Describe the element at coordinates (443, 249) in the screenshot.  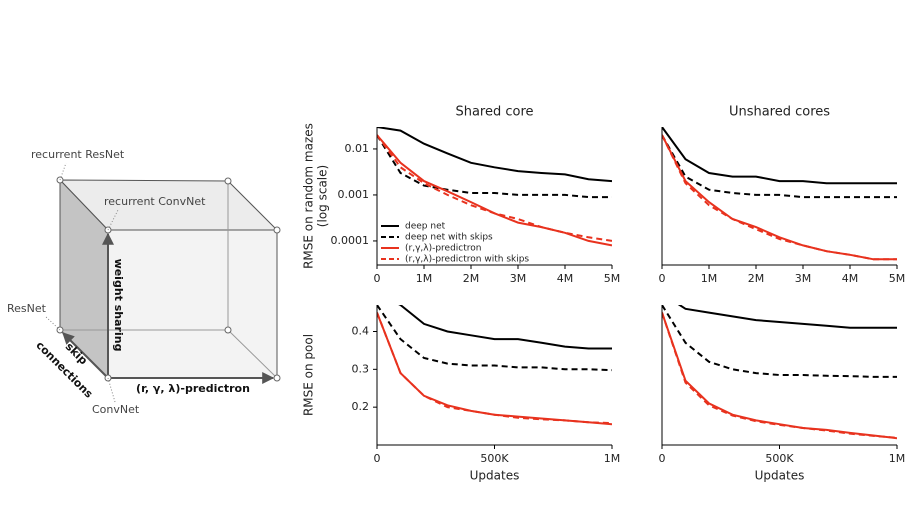
I see `legend-label: (r,γ,λ)-predictron` at that location.